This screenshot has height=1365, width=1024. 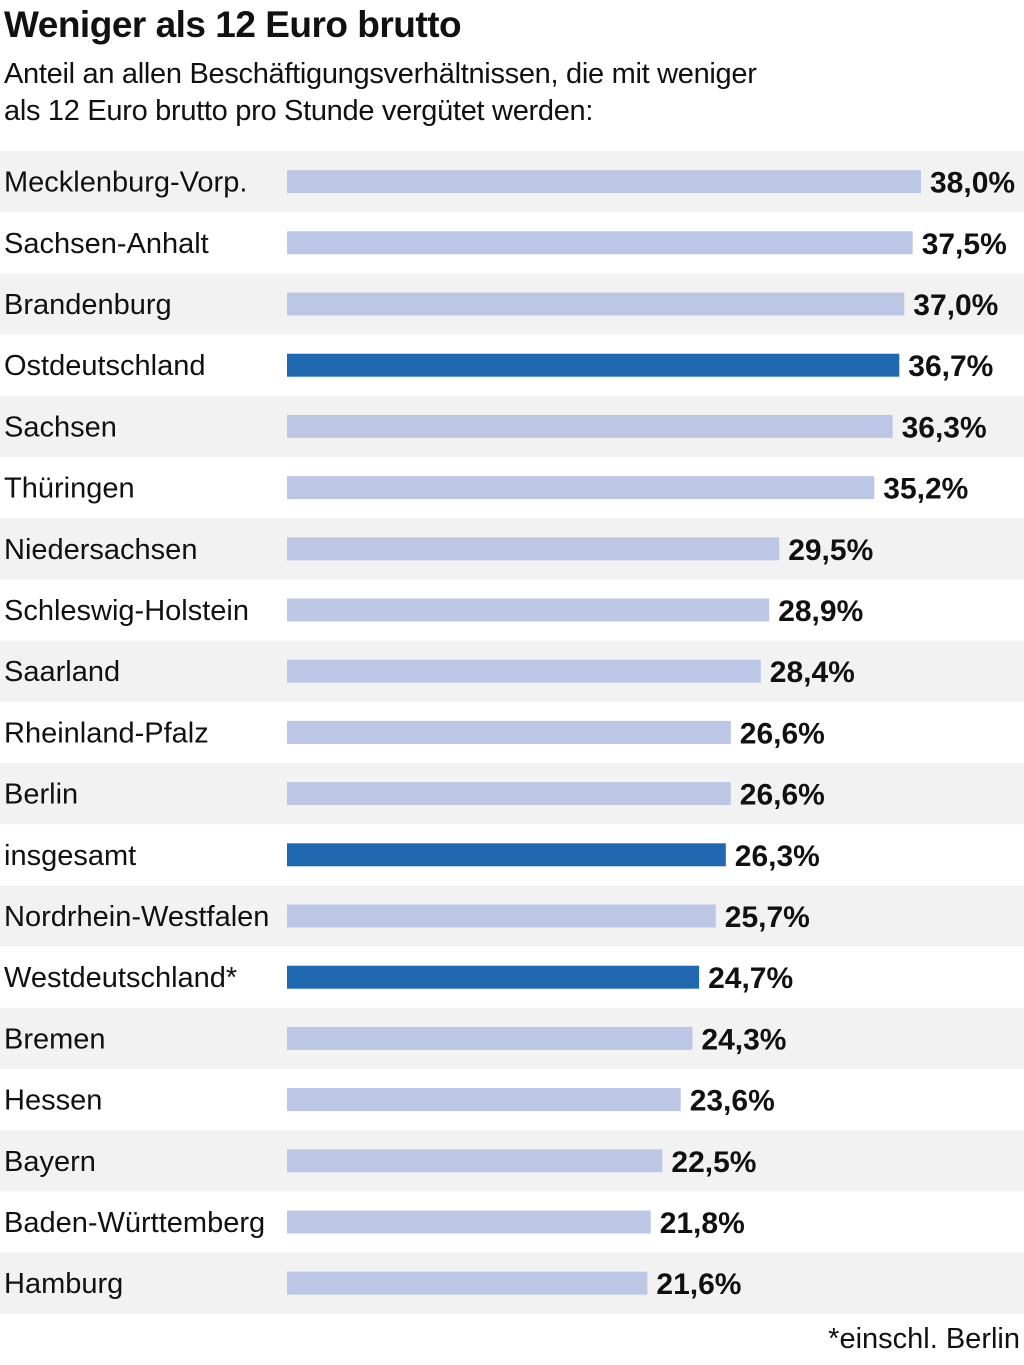 I want to click on bar-ostdeutschland, so click(x=593, y=365).